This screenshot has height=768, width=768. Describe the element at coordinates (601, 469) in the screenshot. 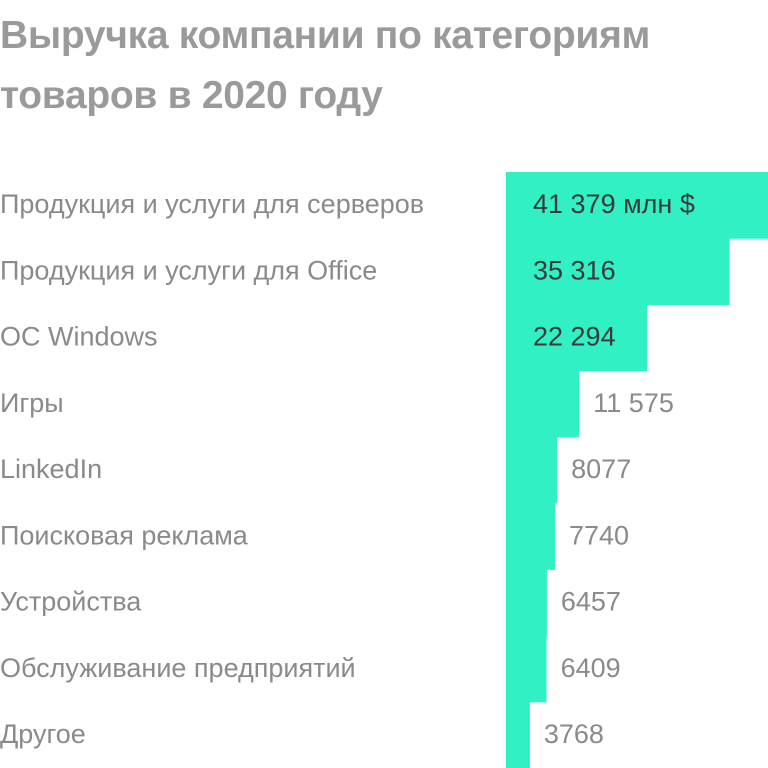

I see `value-label: 8077` at that location.